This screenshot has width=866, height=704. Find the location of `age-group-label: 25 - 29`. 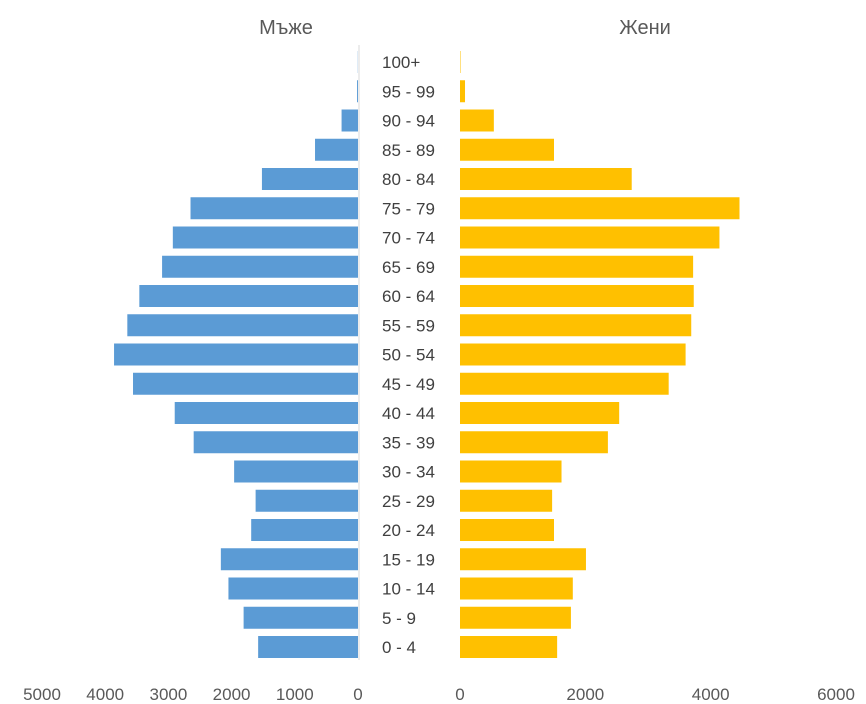

age-group-label: 25 - 29 is located at coordinates (408, 501).